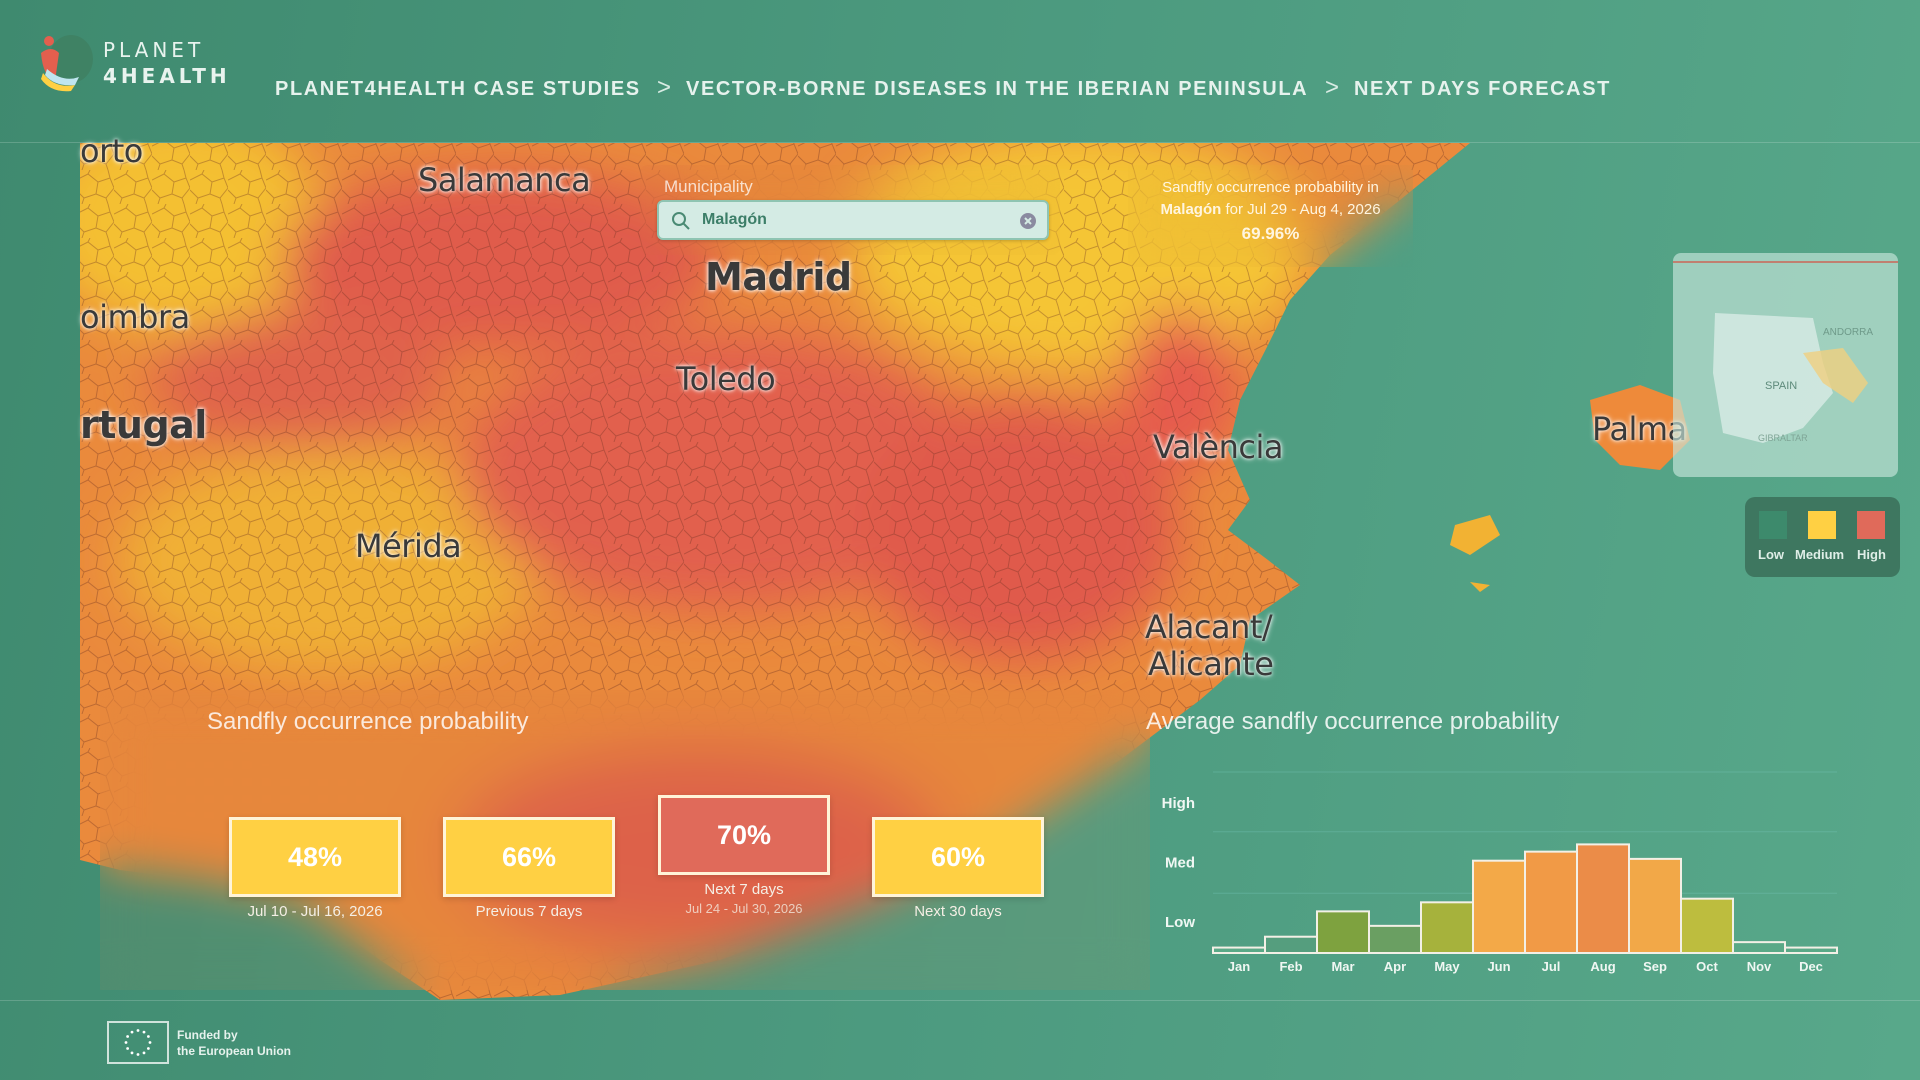  Describe the element at coordinates (1191, 209) in the screenshot. I see `tooltip-place: Malagón` at that location.